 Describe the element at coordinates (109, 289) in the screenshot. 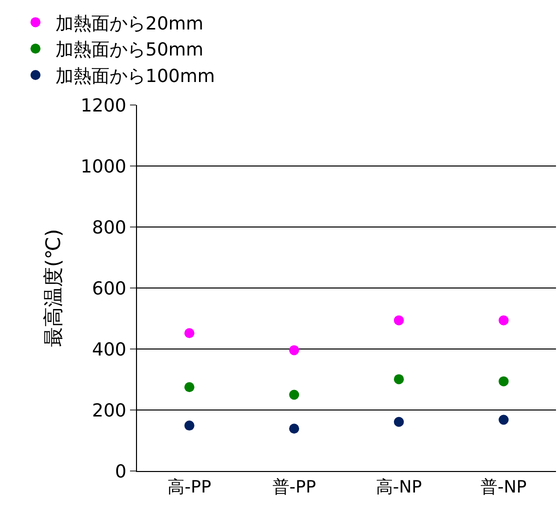

I see `y-tick-label: 600` at that location.